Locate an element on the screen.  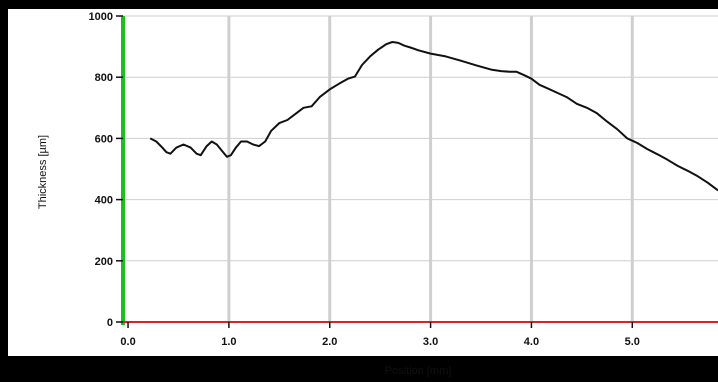
y-tick-label: 200 is located at coordinates (104, 262).